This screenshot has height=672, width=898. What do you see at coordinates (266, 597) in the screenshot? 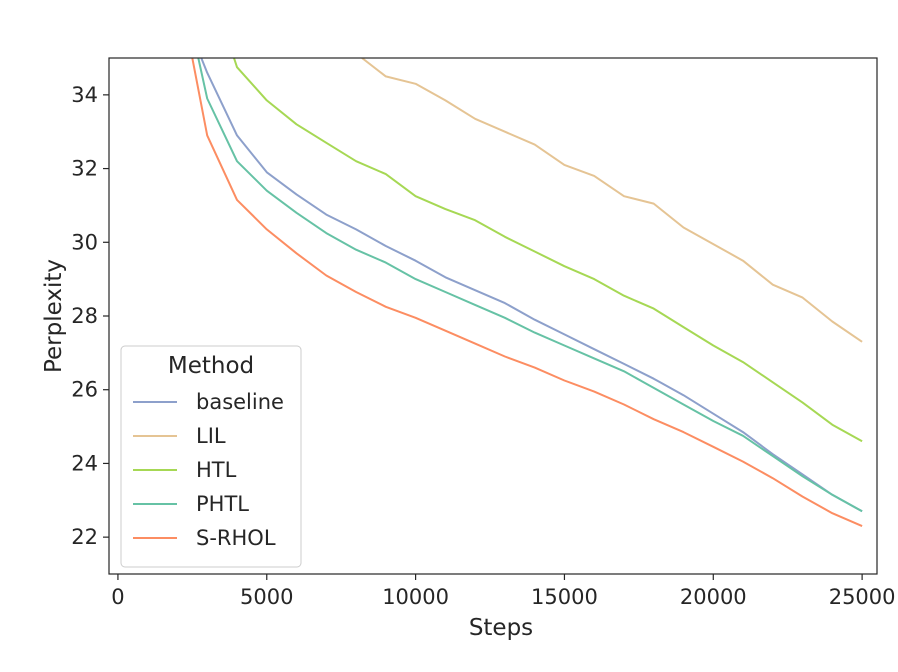
I see `x-tick-label: 5000` at bounding box center [266, 597].